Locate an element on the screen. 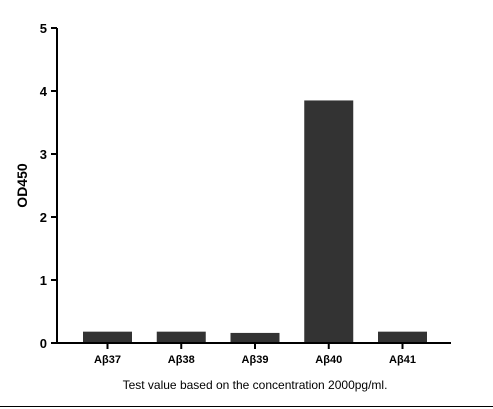 This screenshot has width=493, height=409. y-tick-label: 4 is located at coordinates (44, 91).